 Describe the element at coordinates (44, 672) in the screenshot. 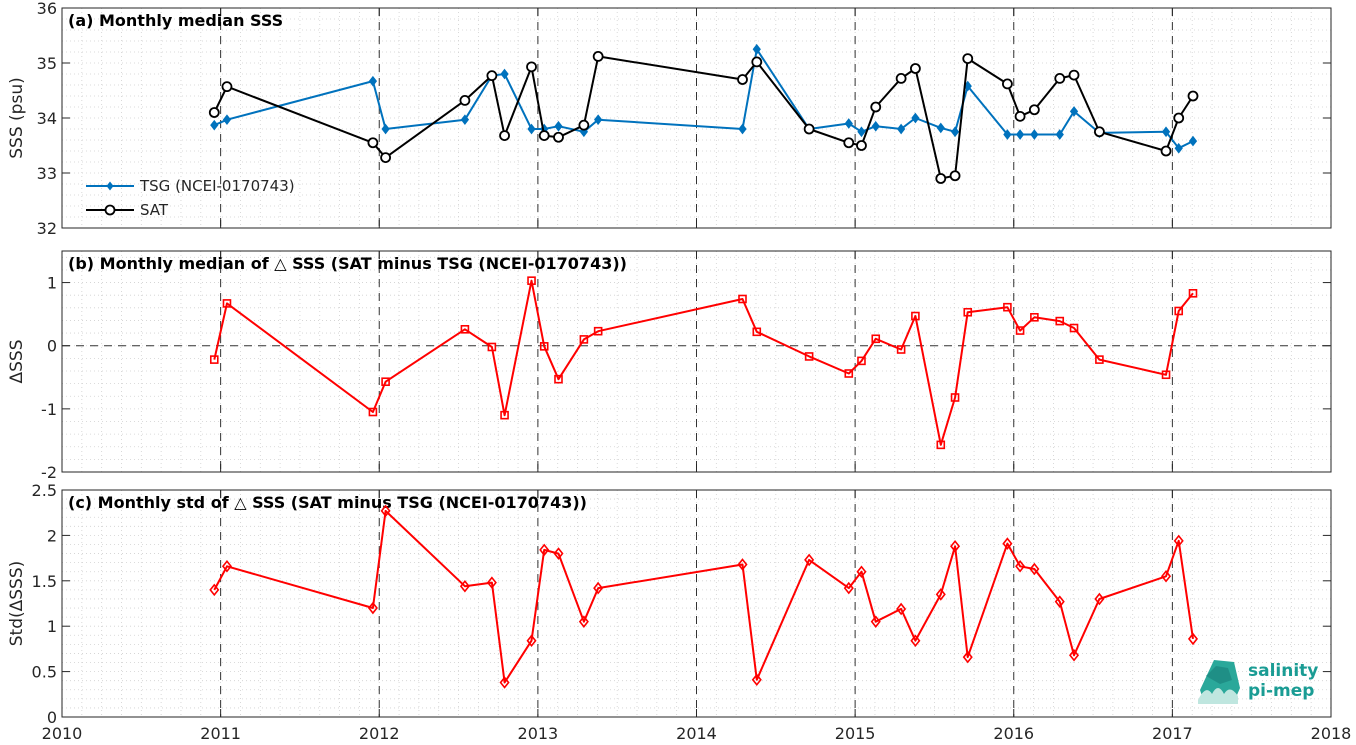

I see `y-tick-label: 0.5` at that location.